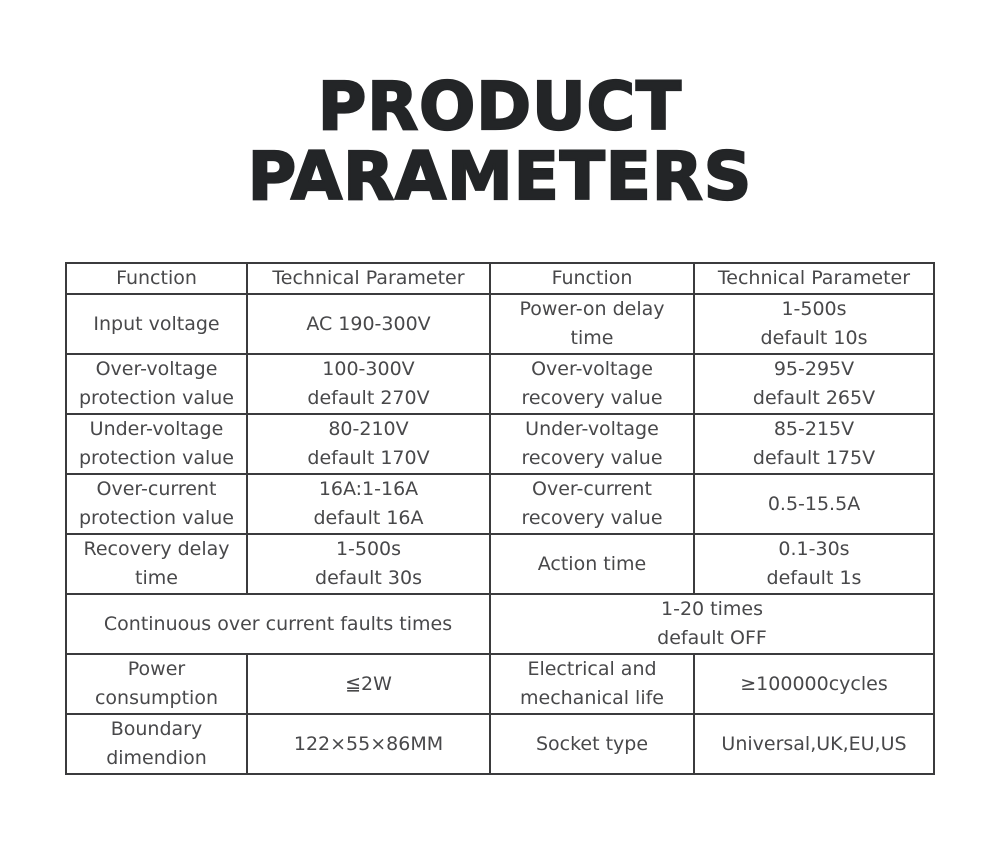 This screenshot has width=1000, height=863. Describe the element at coordinates (368, 384) in the screenshot. I see `table-cell: 100-300V default 270V` at that location.